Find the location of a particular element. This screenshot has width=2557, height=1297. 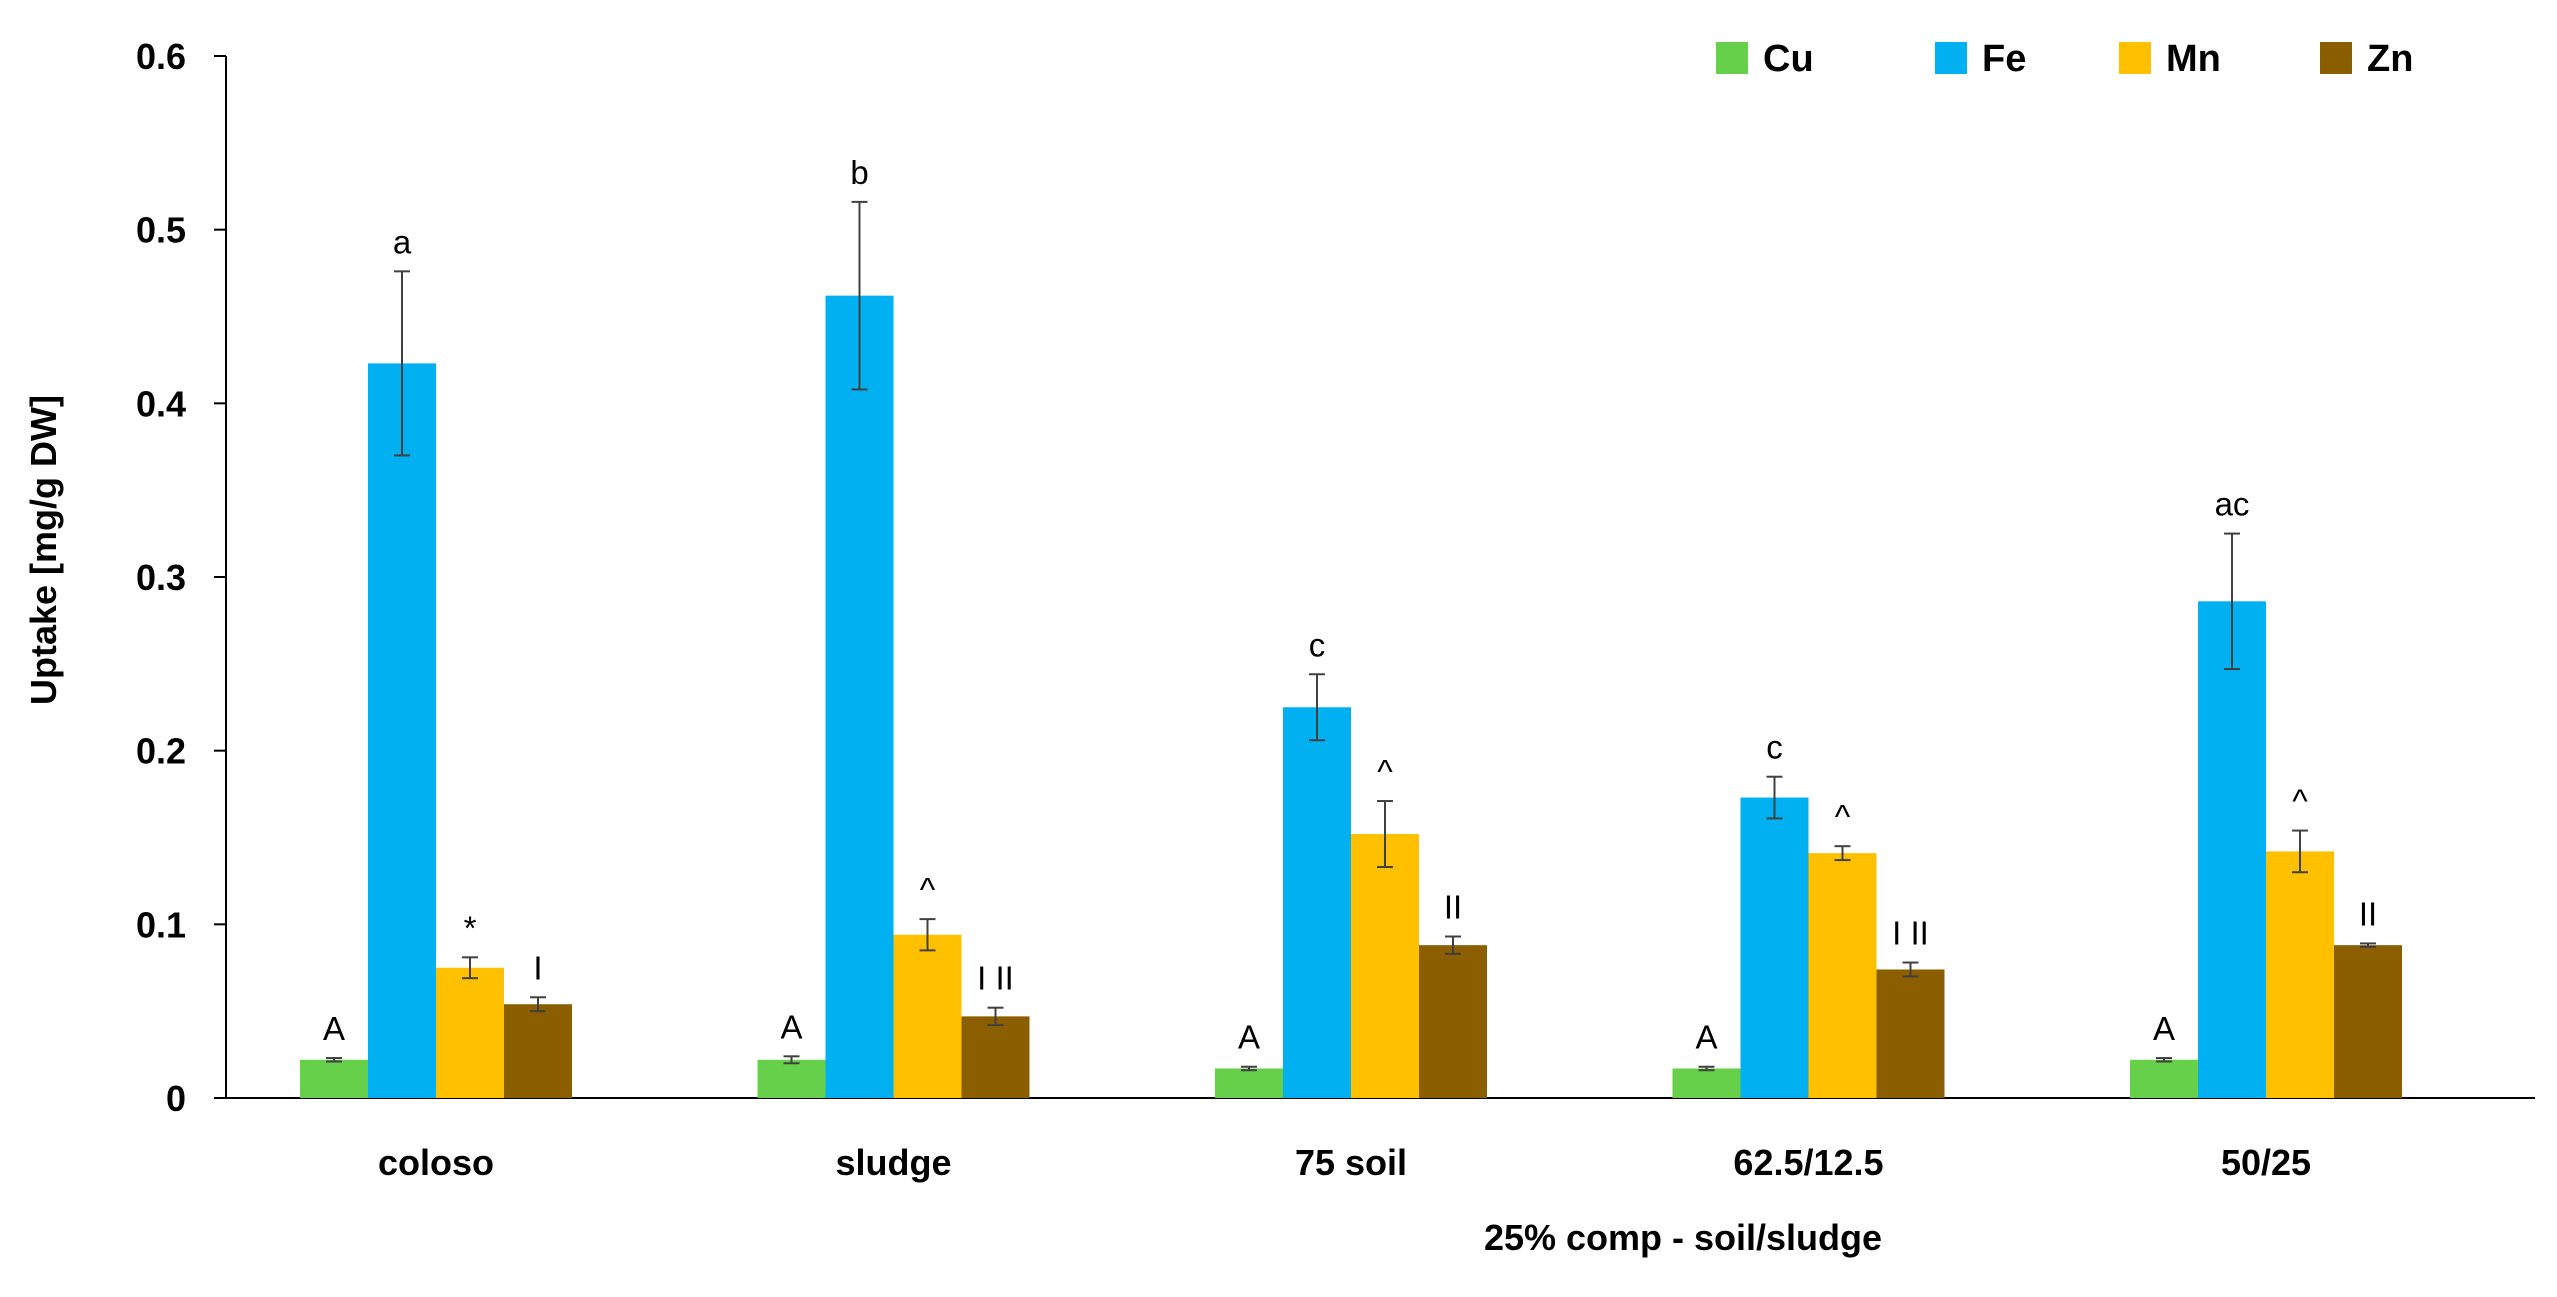

category-label: 50/25 is located at coordinates (2266, 1162).